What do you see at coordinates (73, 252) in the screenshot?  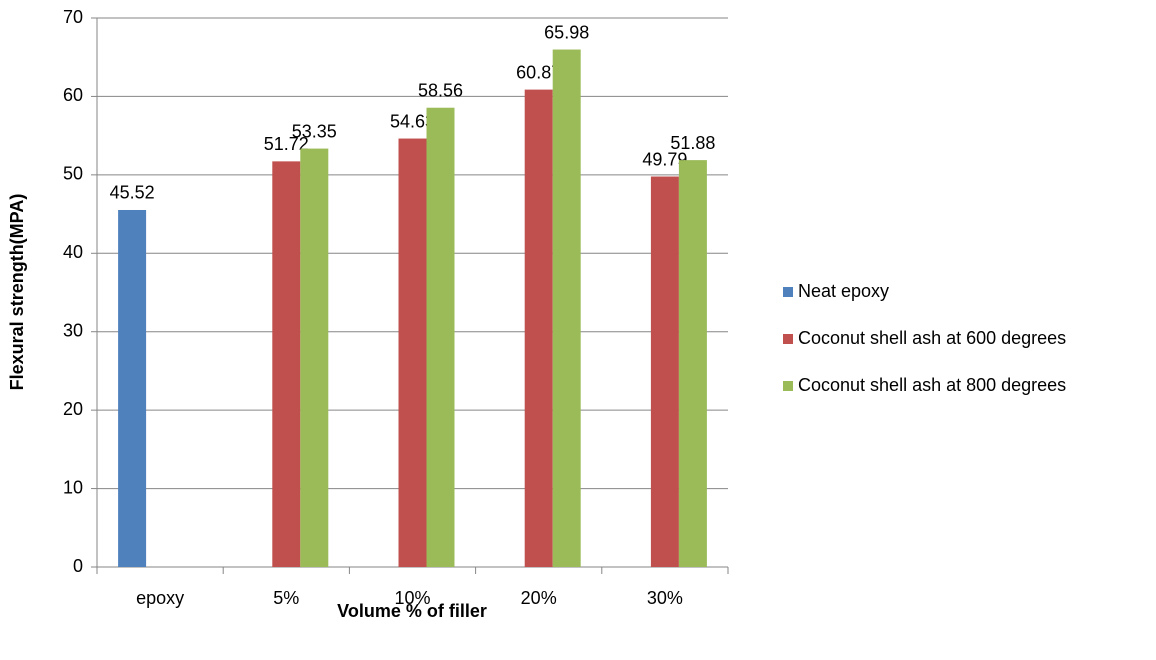 I see `y-tick-label: 40` at bounding box center [73, 252].